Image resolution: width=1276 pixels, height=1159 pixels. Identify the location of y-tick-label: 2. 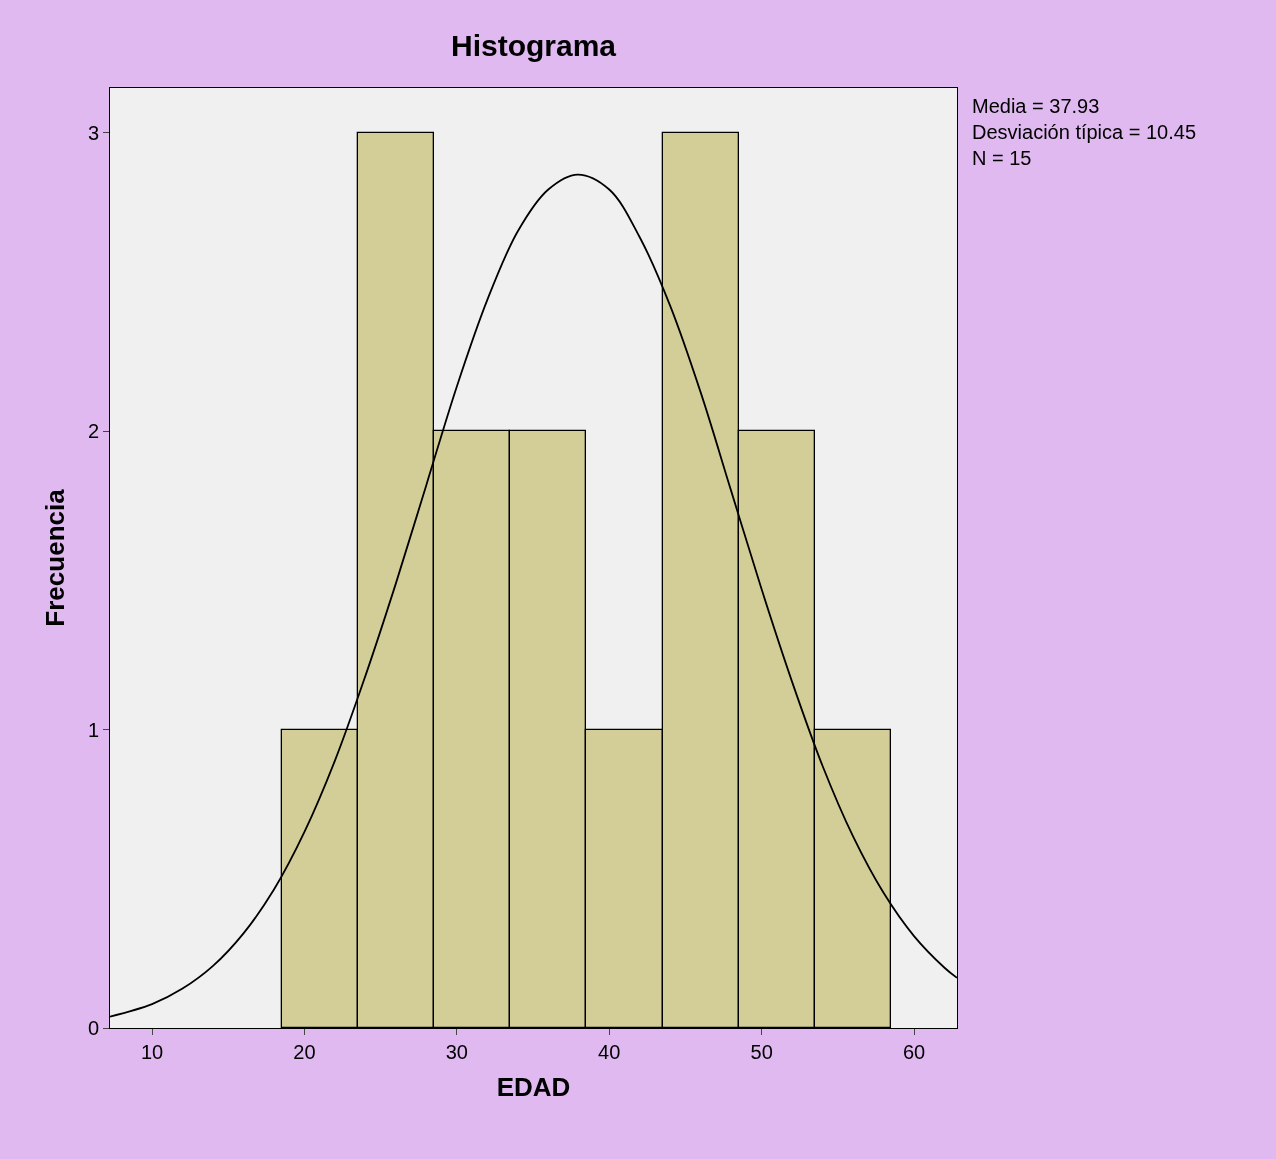
(93, 431).